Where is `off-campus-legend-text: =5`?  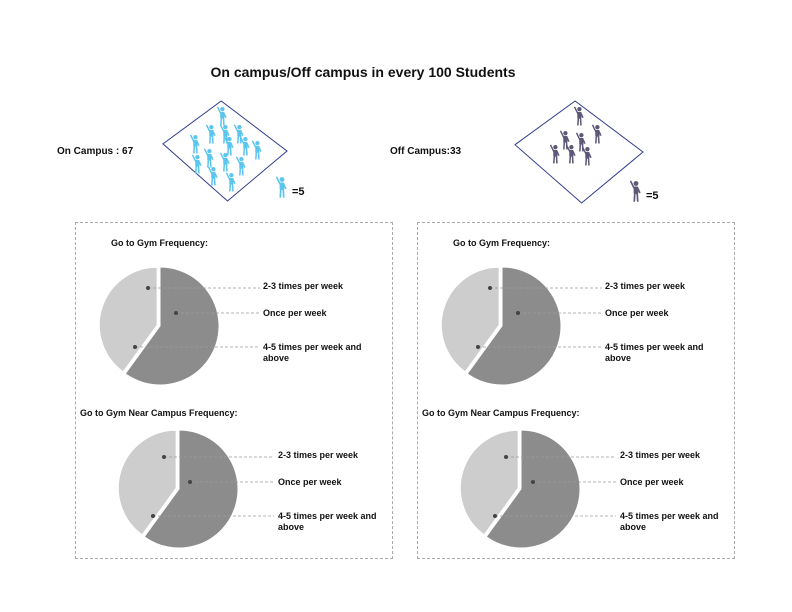 off-campus-legend-text: =5 is located at coordinates (652, 196).